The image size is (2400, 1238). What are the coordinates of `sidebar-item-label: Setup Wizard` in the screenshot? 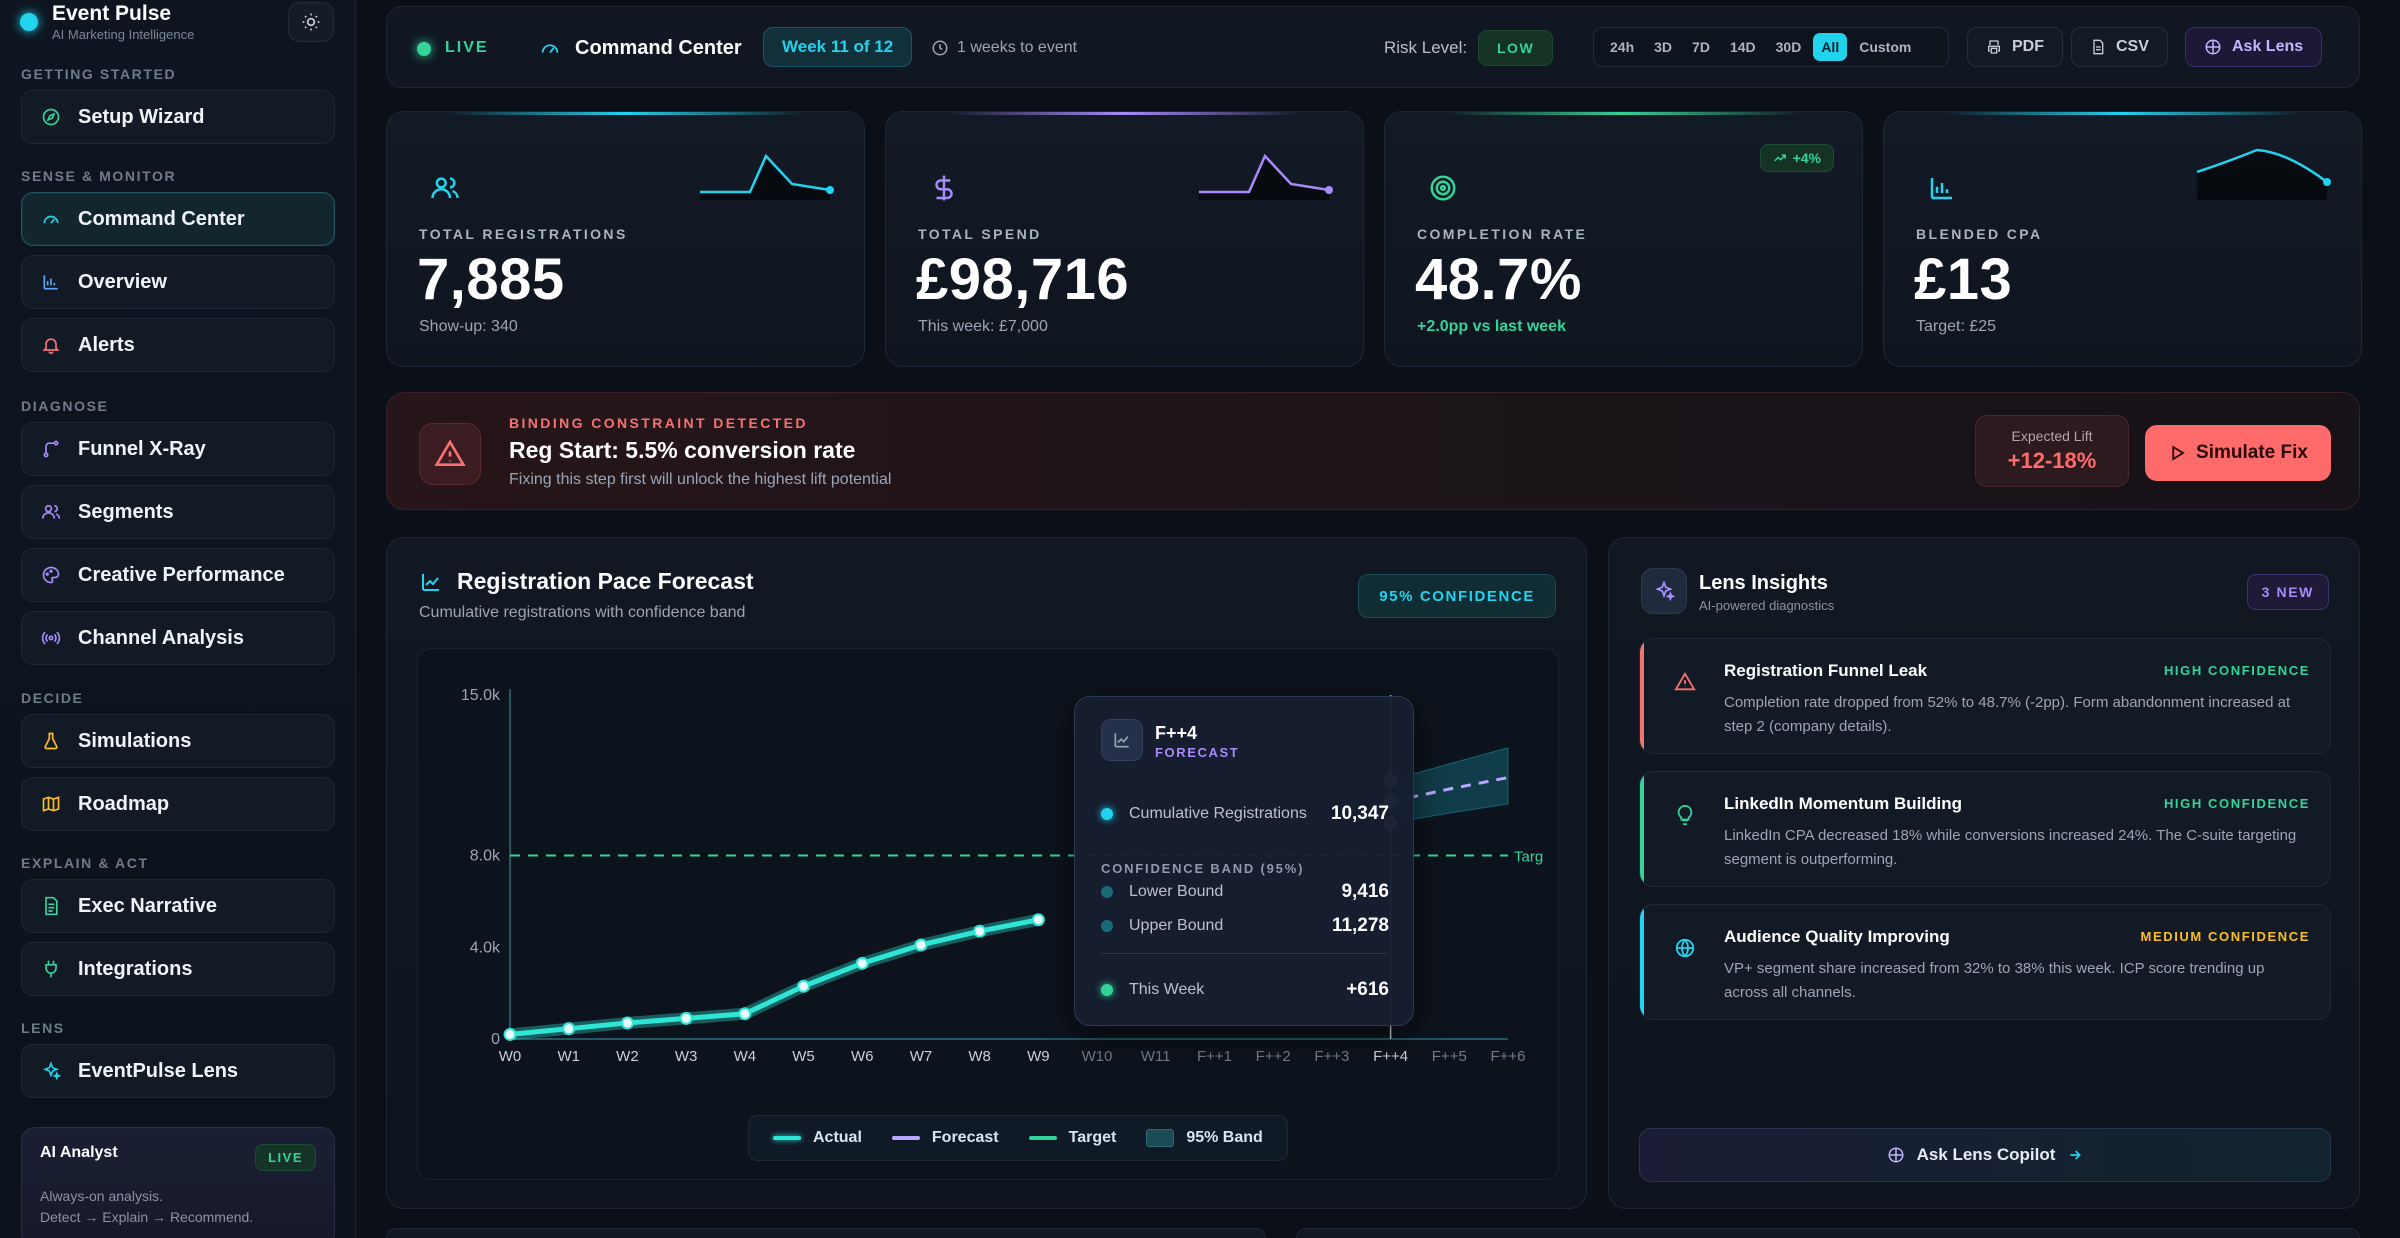 It's located at (141, 116).